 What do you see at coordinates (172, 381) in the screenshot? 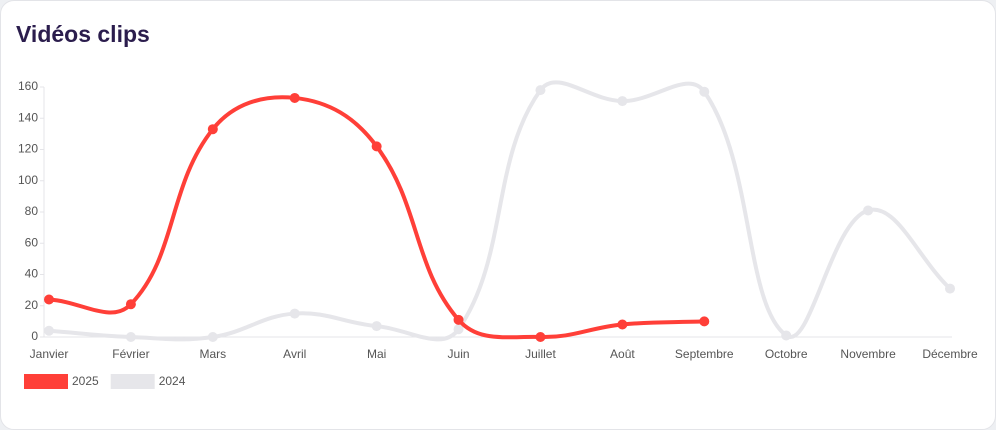
I see `legend-label: 2024` at bounding box center [172, 381].